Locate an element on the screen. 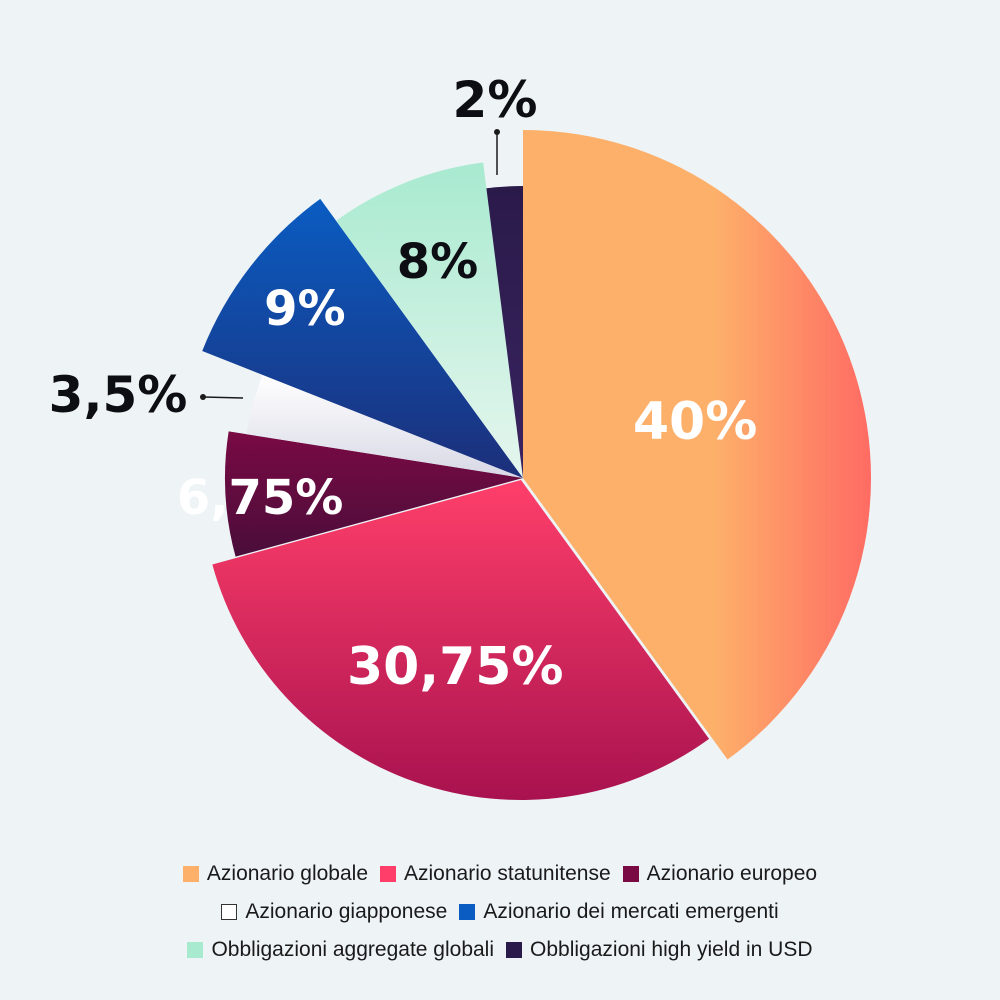 Image resolution: width=1000 pixels, height=1000 pixels. legend-item: Azionario giapponese is located at coordinates (334, 912).